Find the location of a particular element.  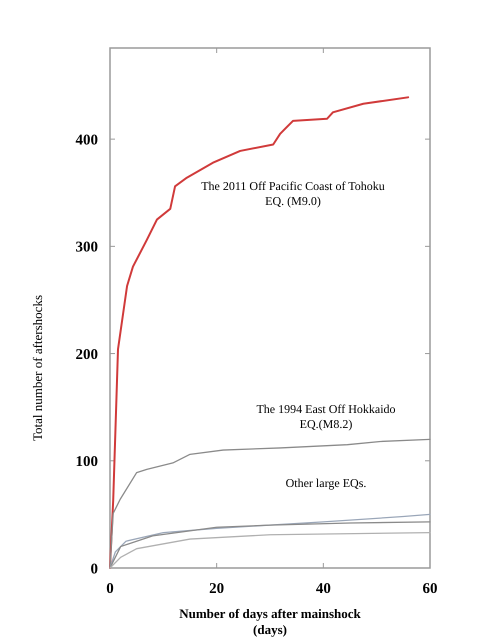

annotation: Other large EQs. is located at coordinates (326, 483).